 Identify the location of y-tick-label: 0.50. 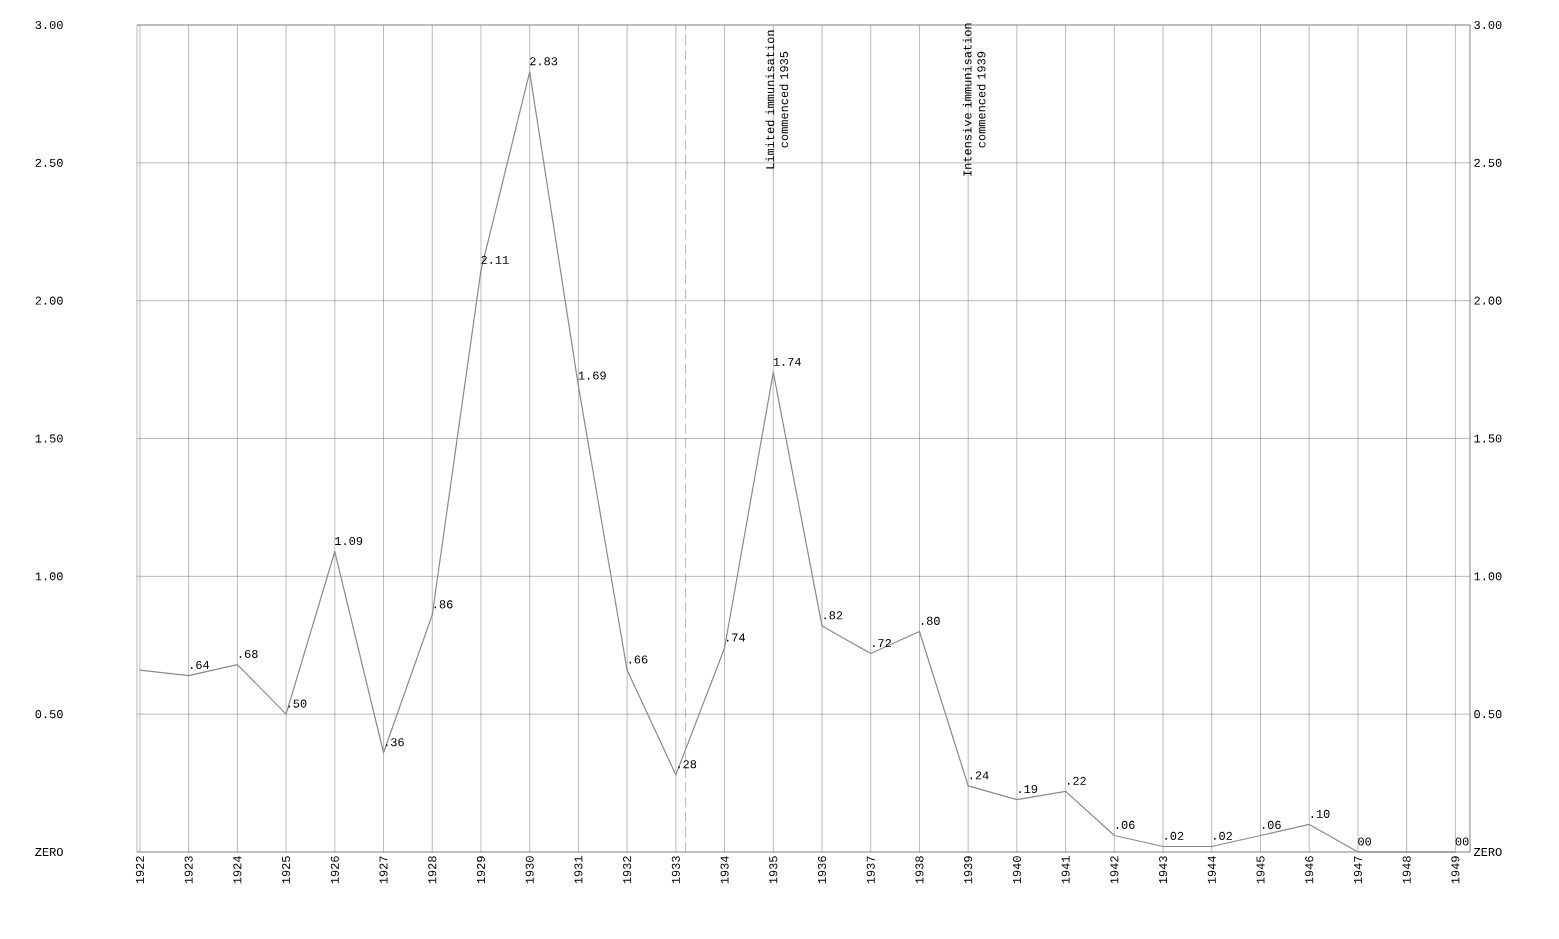
(49, 714).